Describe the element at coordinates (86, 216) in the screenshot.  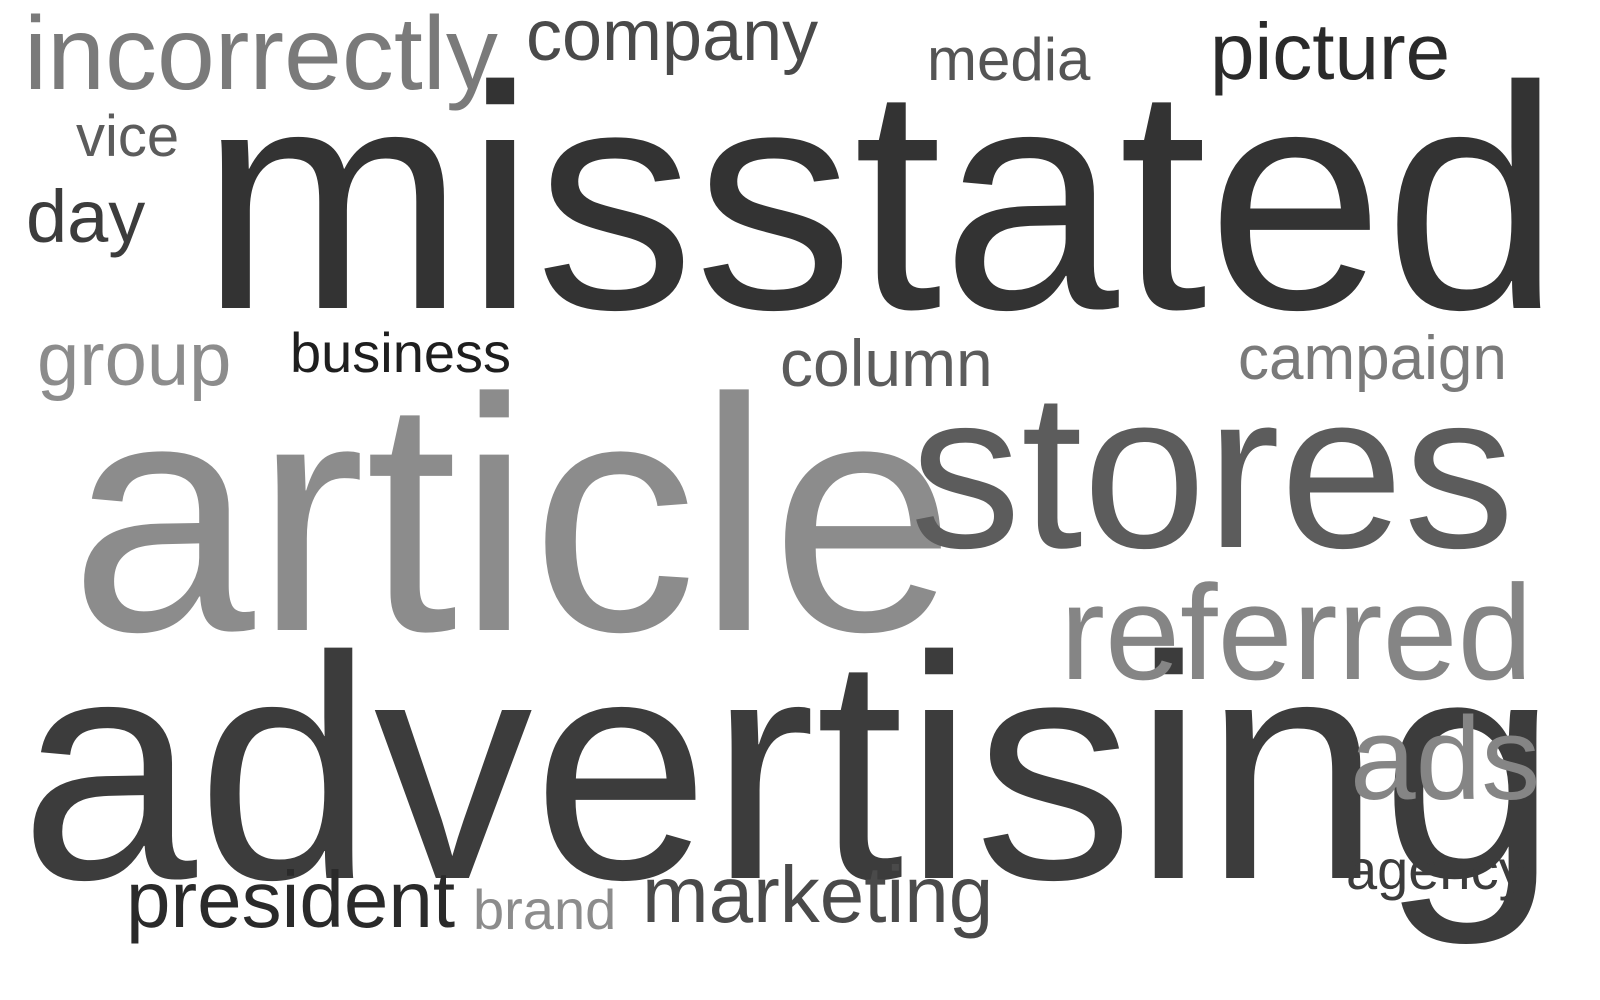
I see `word-day: day` at that location.